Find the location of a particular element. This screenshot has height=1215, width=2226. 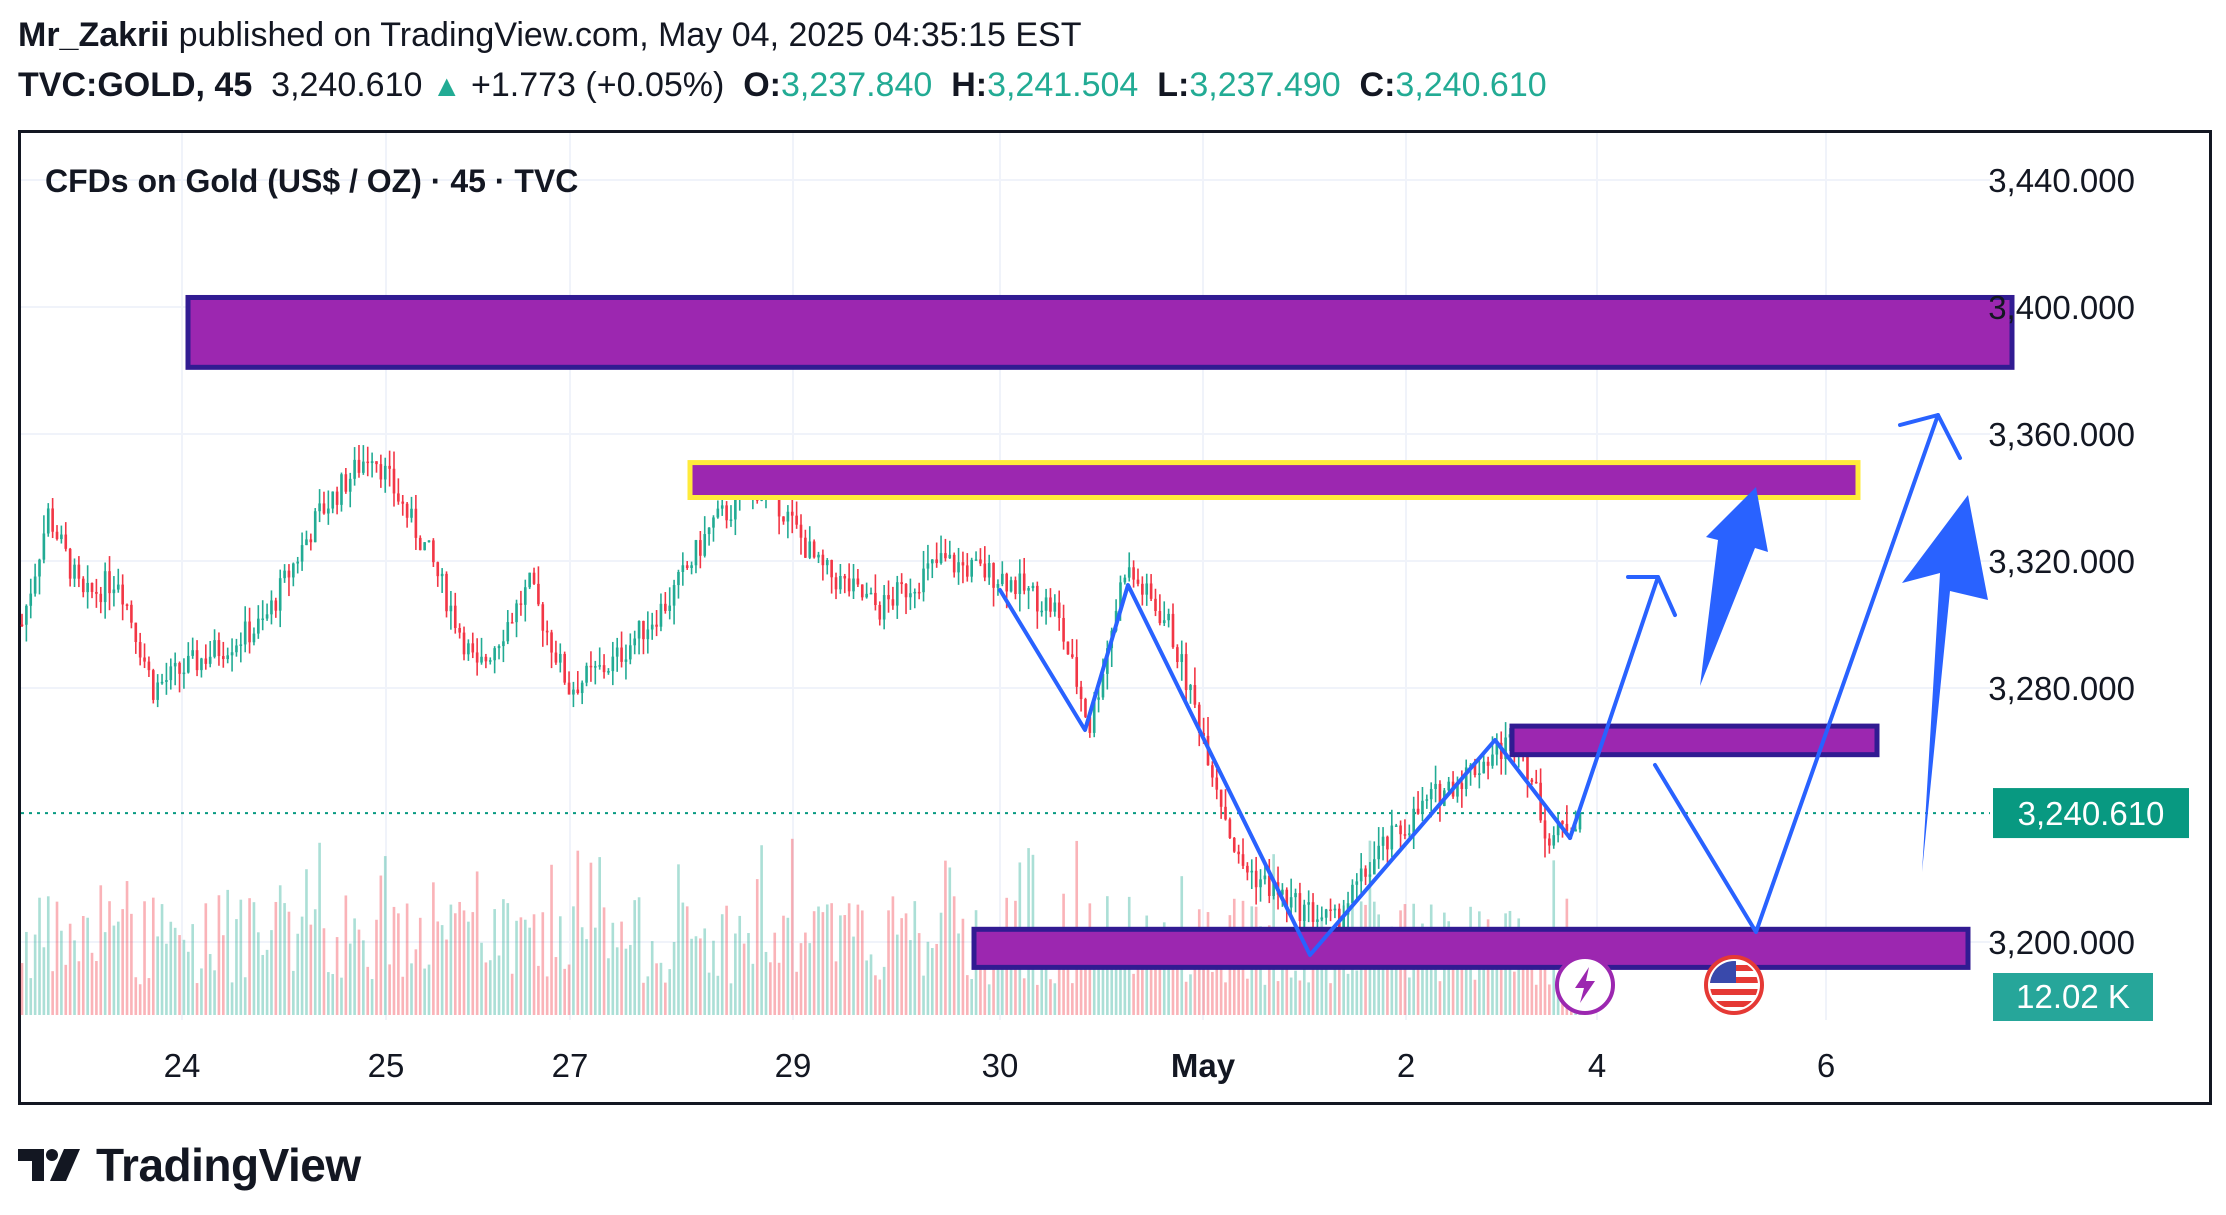

symbol-label: TVC:GOLD, 45 is located at coordinates (135, 85).